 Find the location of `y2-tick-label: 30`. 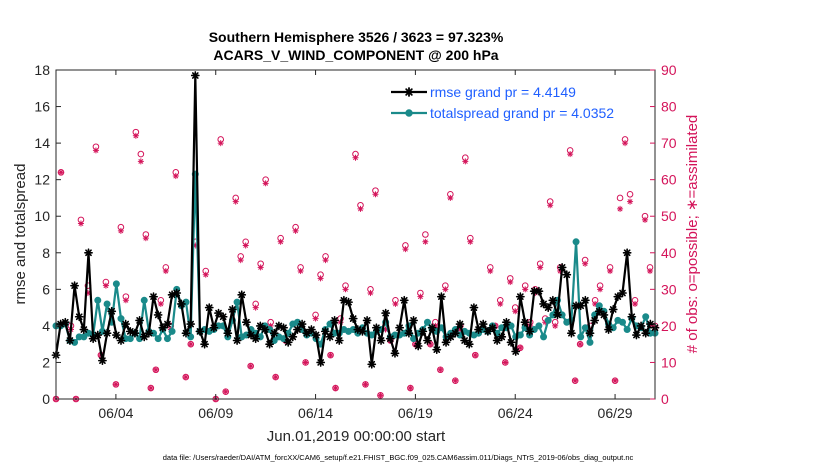

y2-tick-label: 30 is located at coordinates (669, 289).